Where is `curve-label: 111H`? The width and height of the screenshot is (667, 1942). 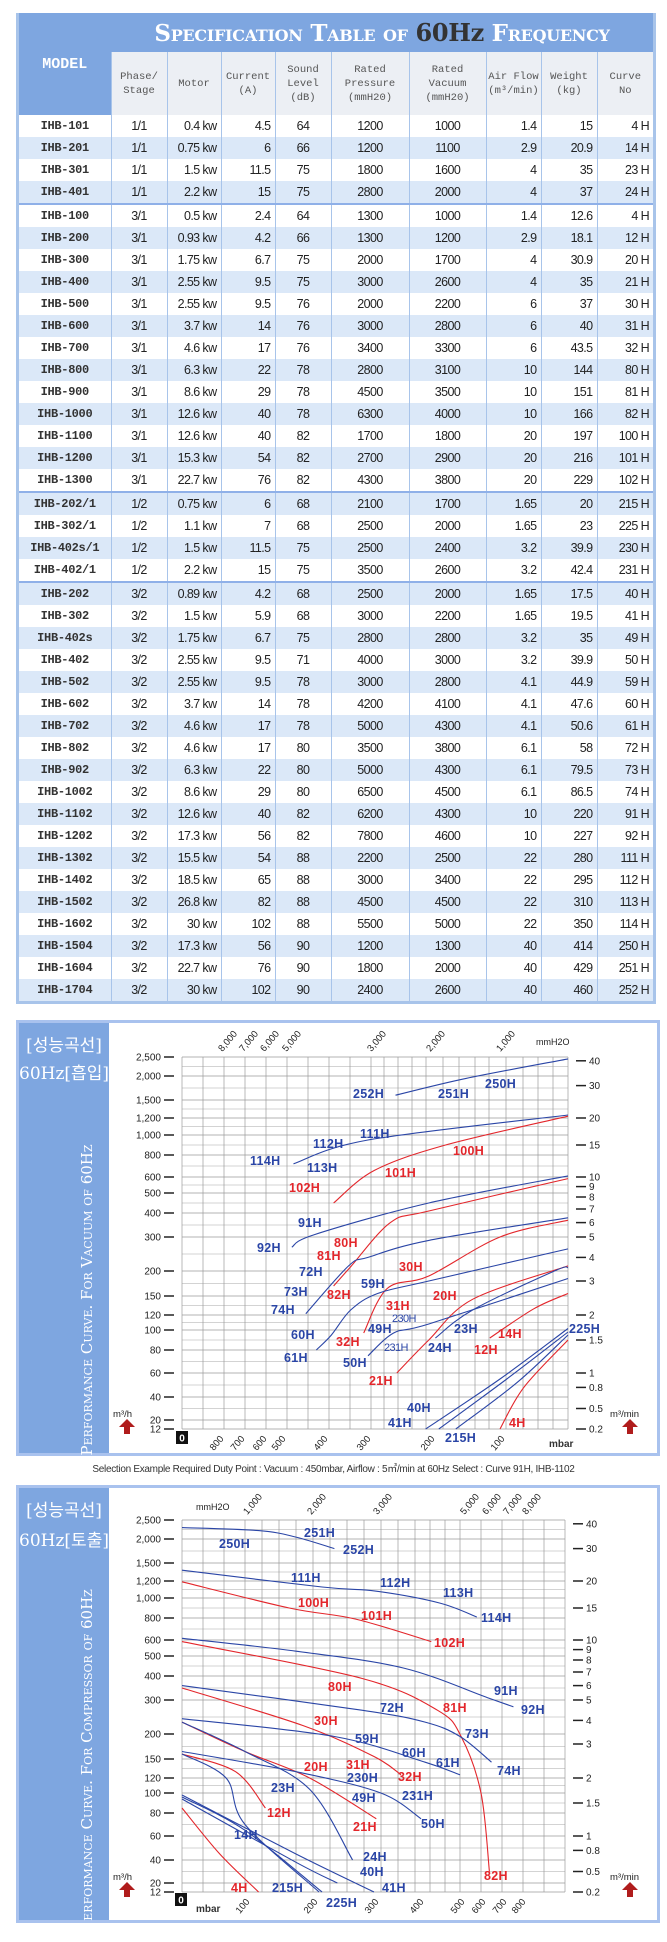 curve-label: 111H is located at coordinates (375, 1134).